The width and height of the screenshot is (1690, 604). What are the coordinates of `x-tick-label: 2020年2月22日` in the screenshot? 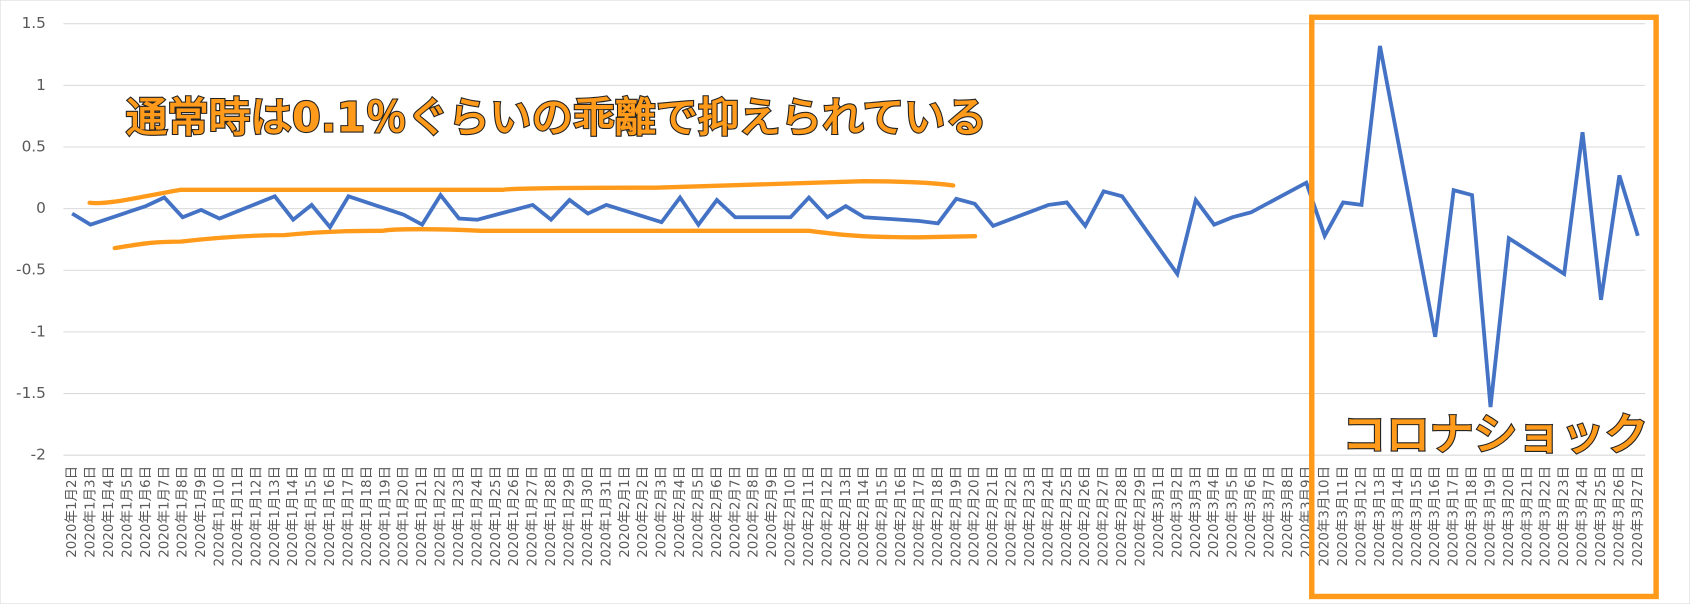 It's located at (1011, 516).